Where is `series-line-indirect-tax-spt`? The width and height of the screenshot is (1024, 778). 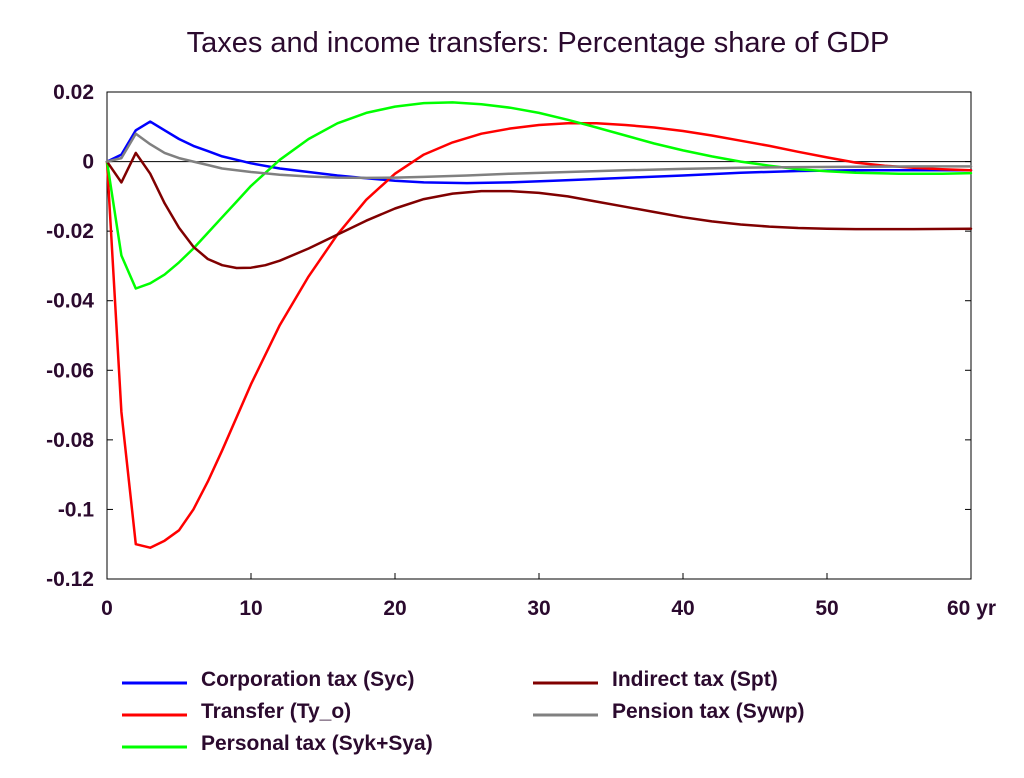 series-line-indirect-tax-spt is located at coordinates (539, 210).